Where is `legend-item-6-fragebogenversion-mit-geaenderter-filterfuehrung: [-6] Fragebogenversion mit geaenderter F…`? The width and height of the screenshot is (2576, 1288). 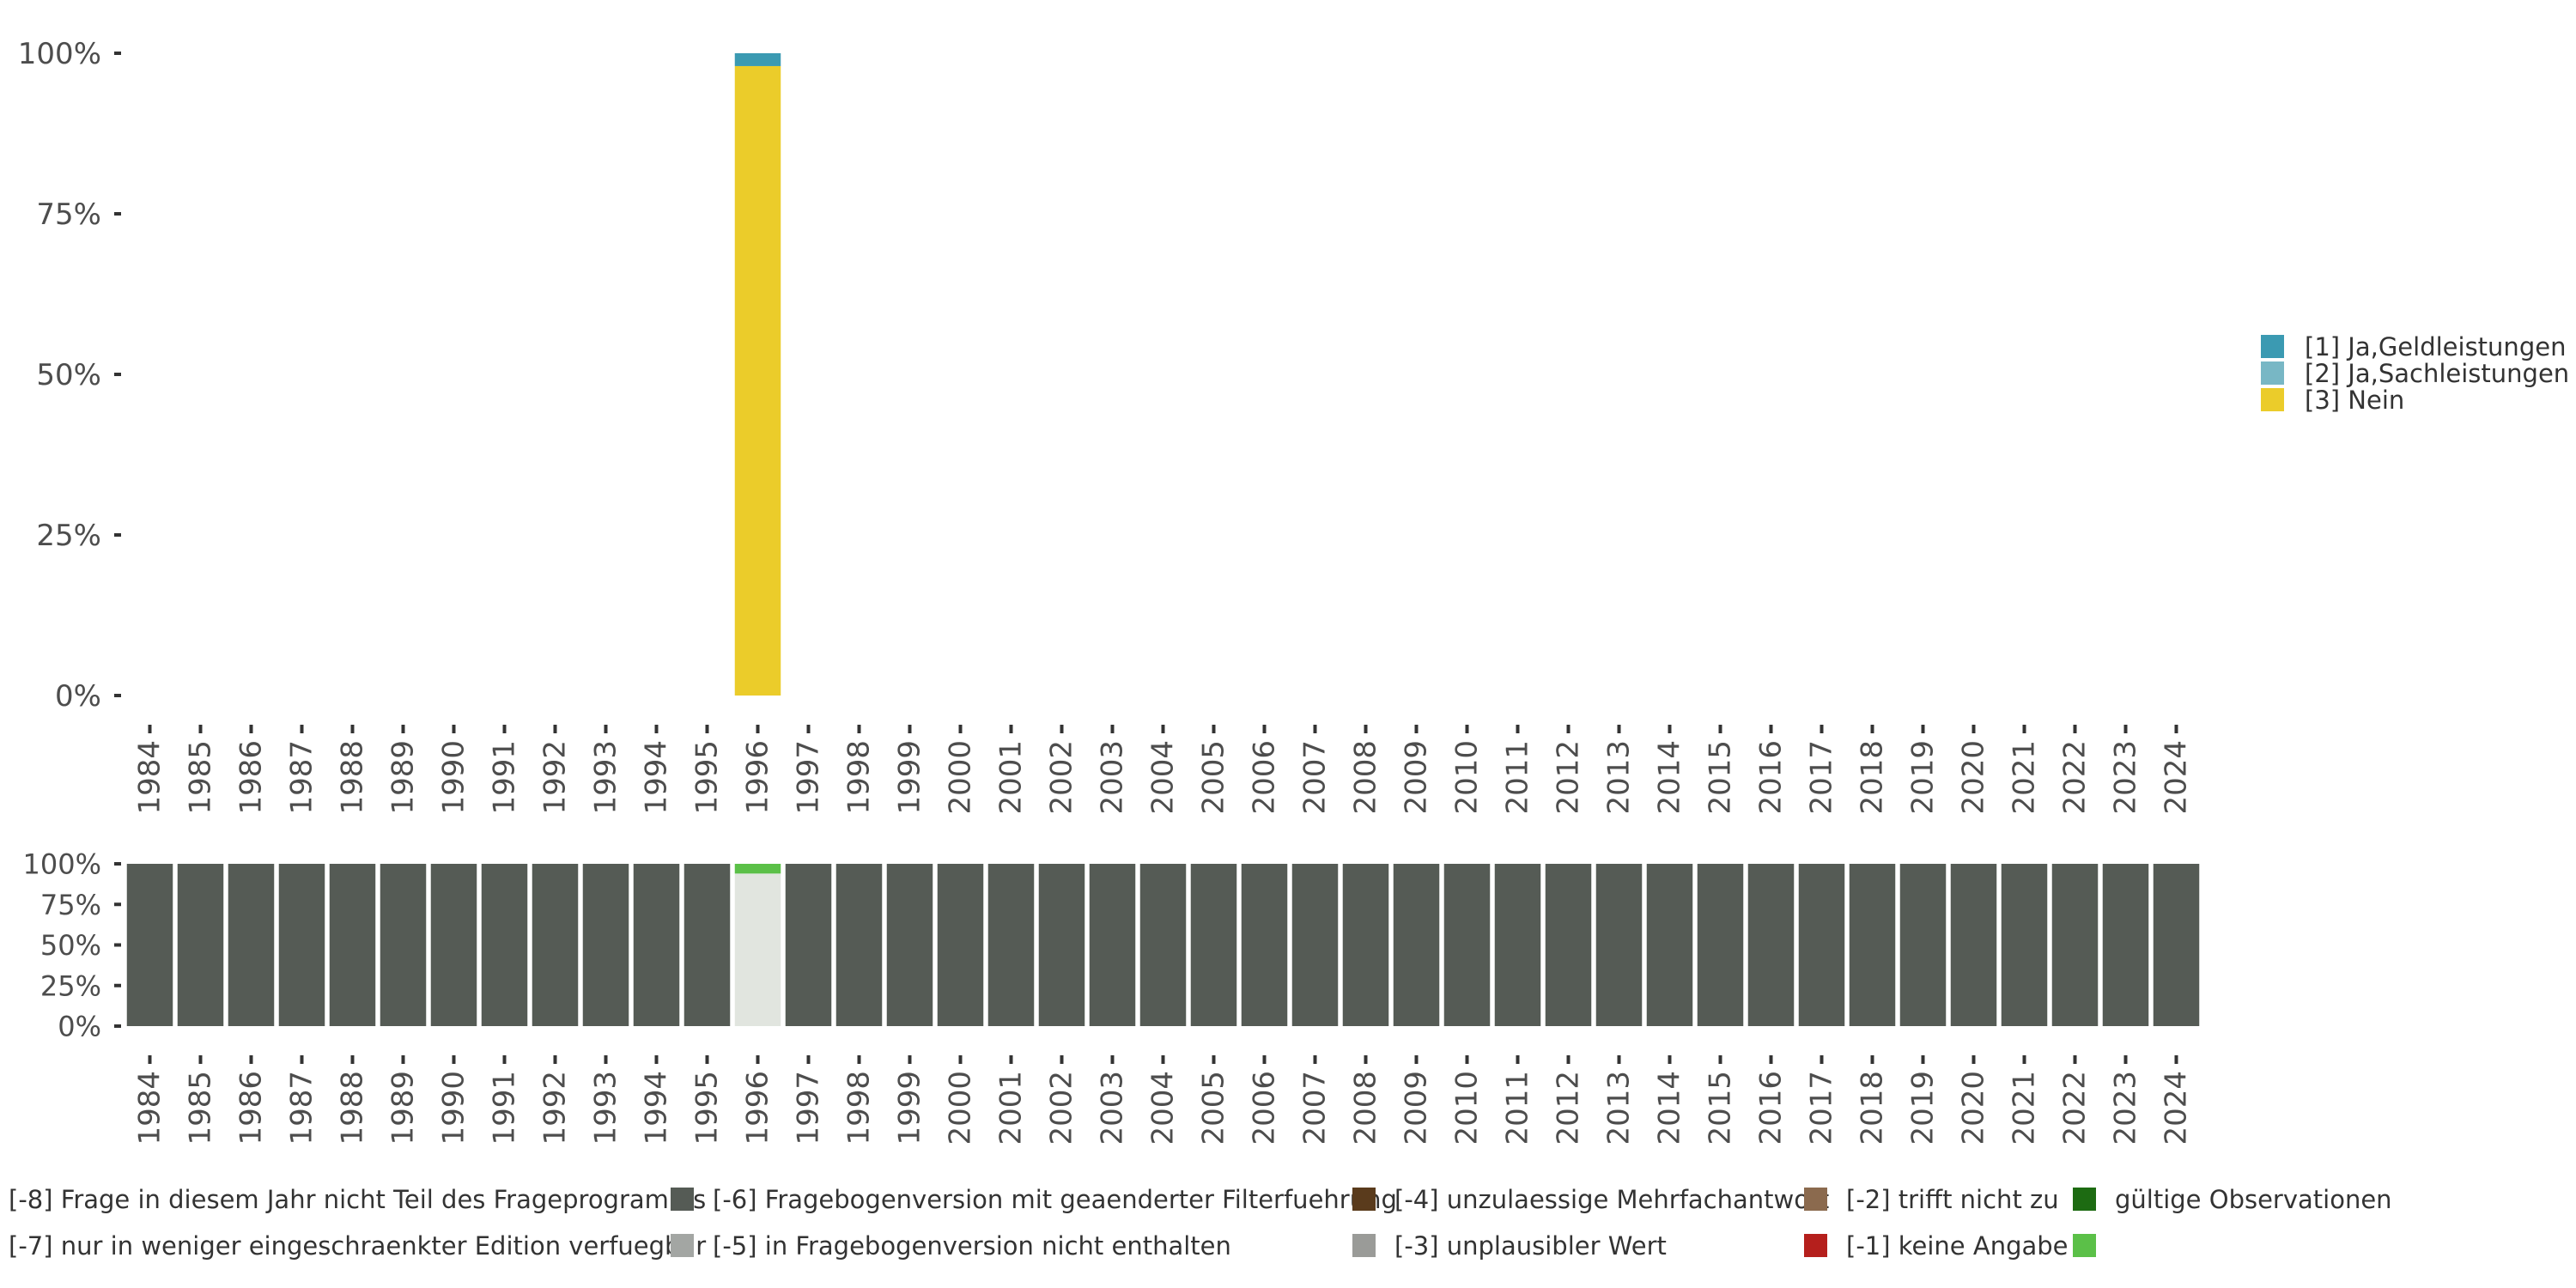 legend-item-6-fragebogenversion-mit-geaenderter-filterfuehrung: [-6] Fragebogenversion mit geaenderter F… is located at coordinates (1034, 1199).